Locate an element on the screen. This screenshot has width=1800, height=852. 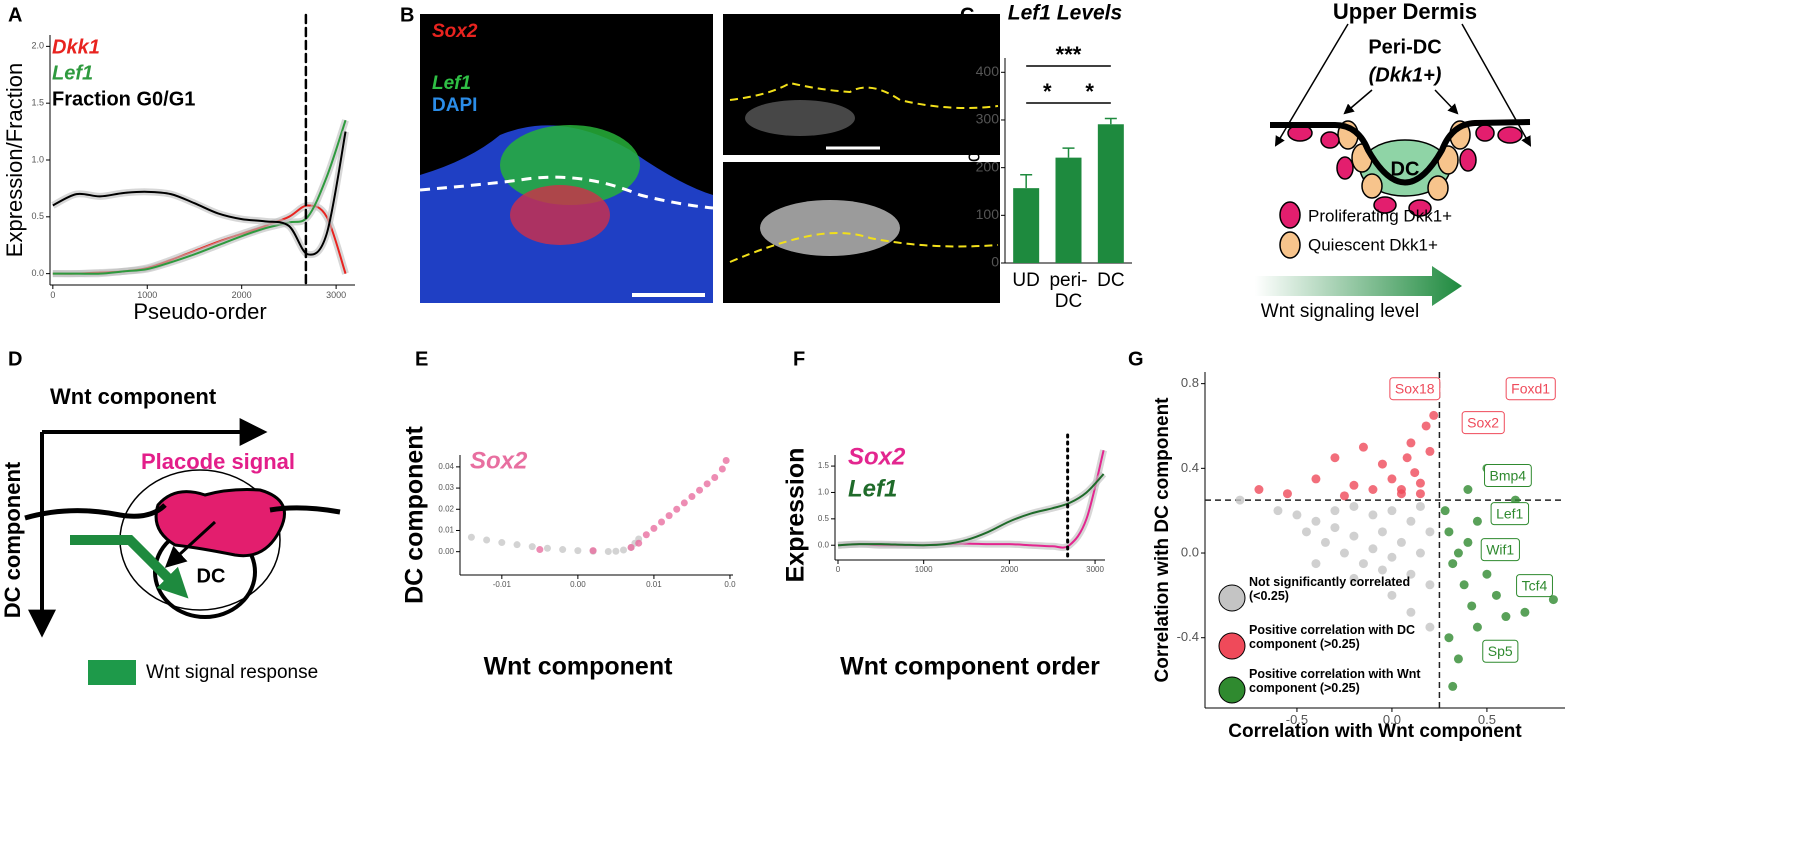
diagram-label: Peri-DC is located at coordinates (1404, 47).